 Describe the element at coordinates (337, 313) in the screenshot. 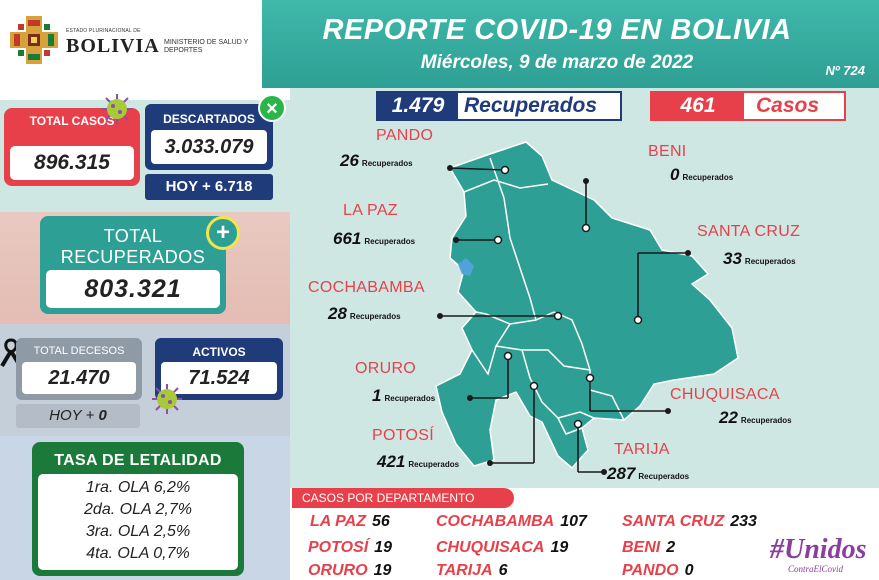

I see `dept-count-cochabamba-value: 28` at that location.